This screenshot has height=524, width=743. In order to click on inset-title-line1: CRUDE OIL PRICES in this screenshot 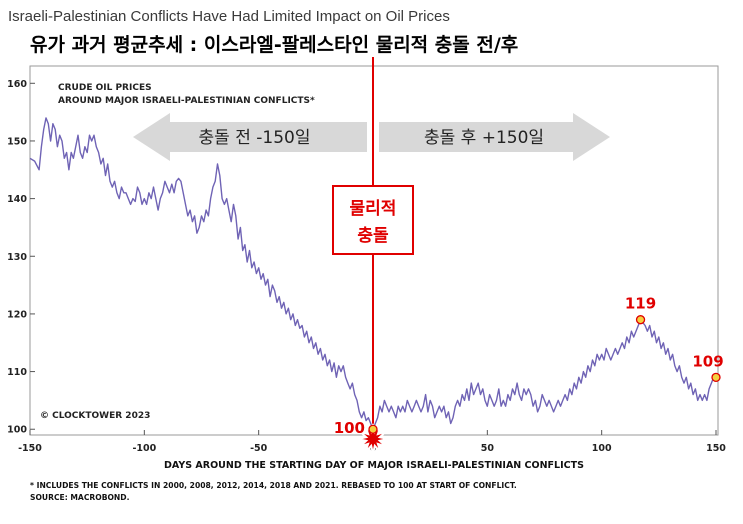, I will do `click(105, 88)`.